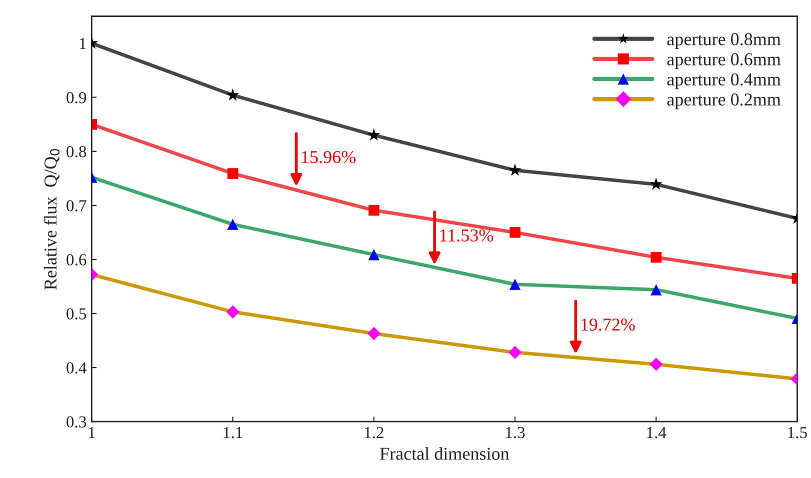  What do you see at coordinates (374, 432) in the screenshot?
I see `x-tick-label: 1.2` at bounding box center [374, 432].